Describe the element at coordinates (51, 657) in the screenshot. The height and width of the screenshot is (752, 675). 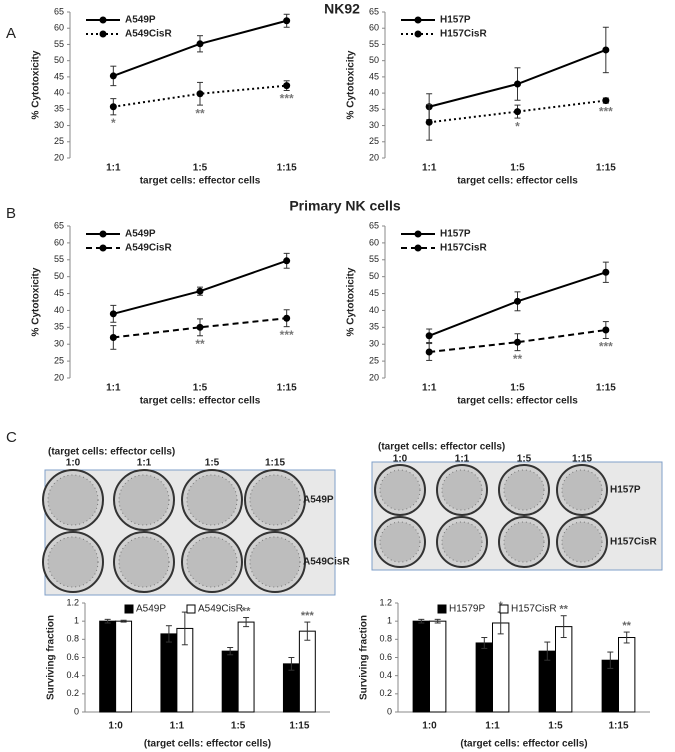
I see `y-axis-label: Surviving fraction` at that location.